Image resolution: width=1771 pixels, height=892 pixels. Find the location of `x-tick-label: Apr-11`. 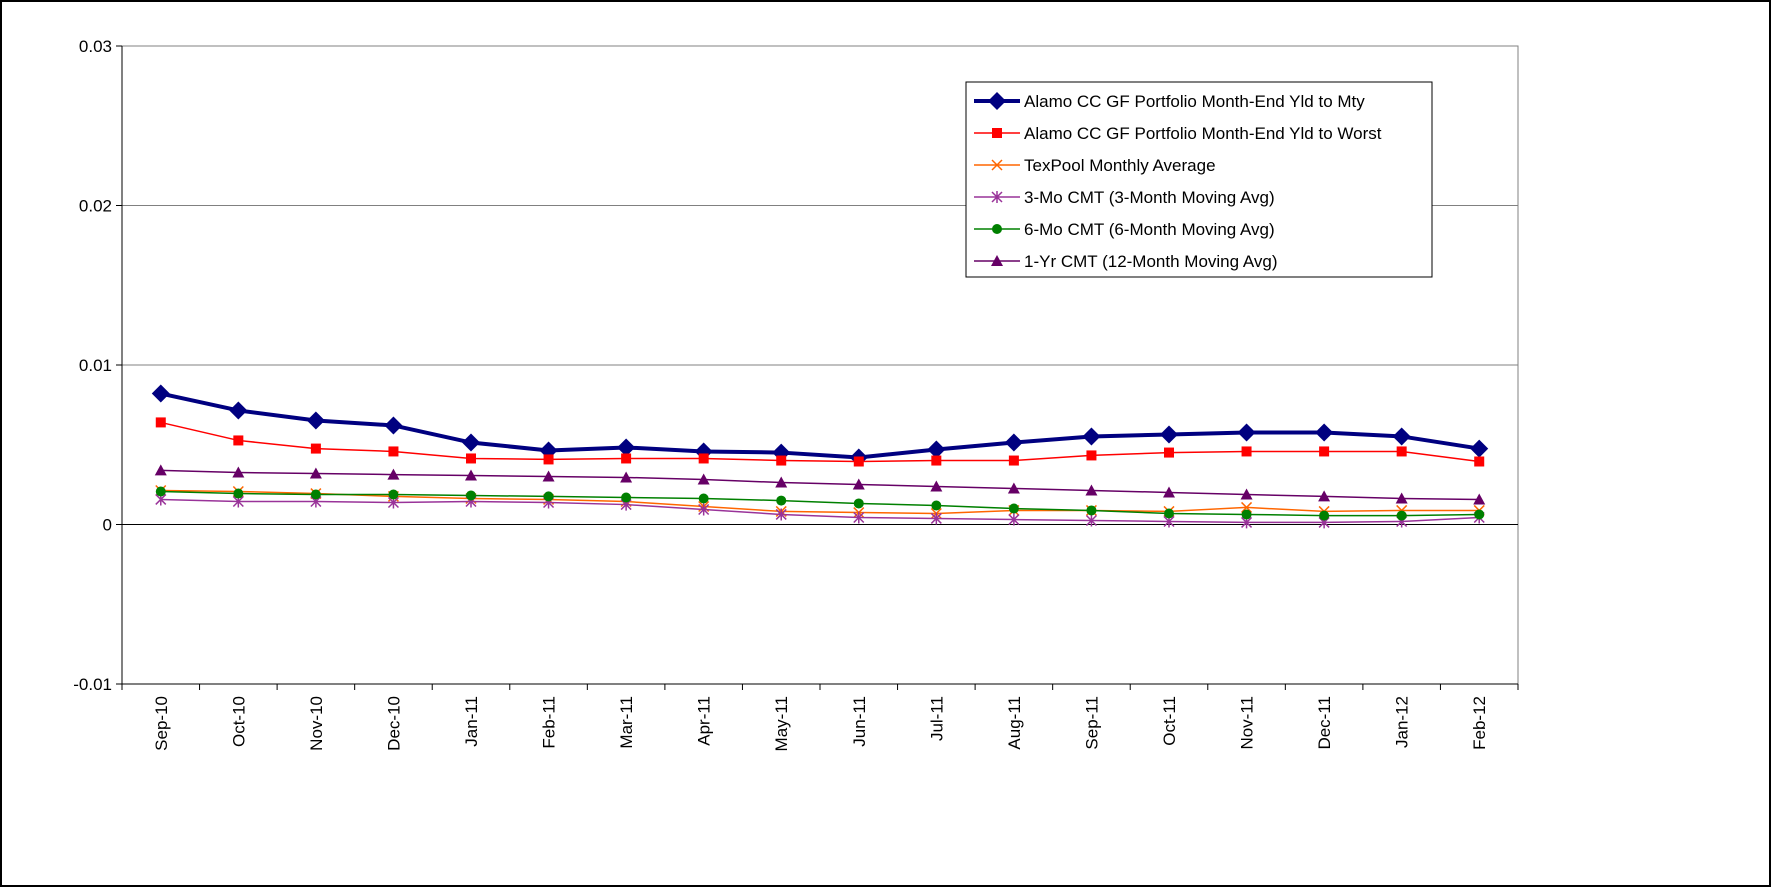

x-tick-label: Apr-11 is located at coordinates (704, 721).